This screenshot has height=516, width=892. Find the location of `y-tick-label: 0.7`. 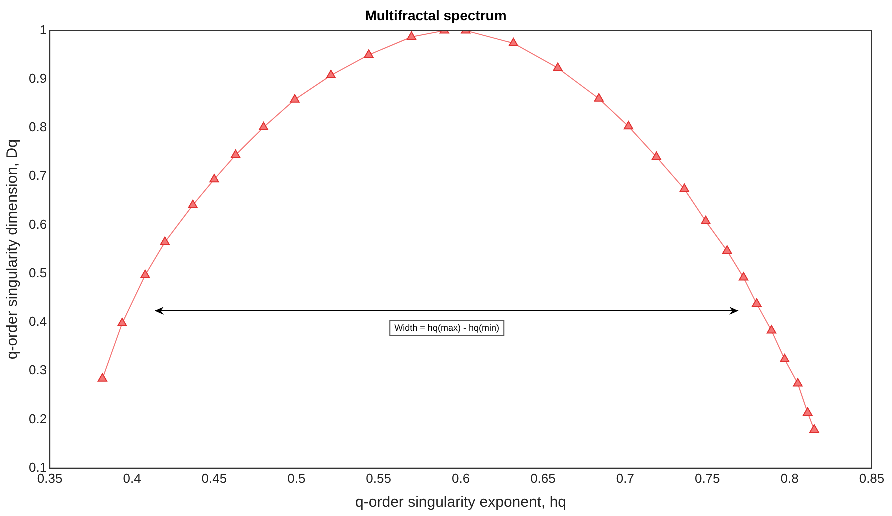

y-tick-label: 0.7 is located at coordinates (38, 176).